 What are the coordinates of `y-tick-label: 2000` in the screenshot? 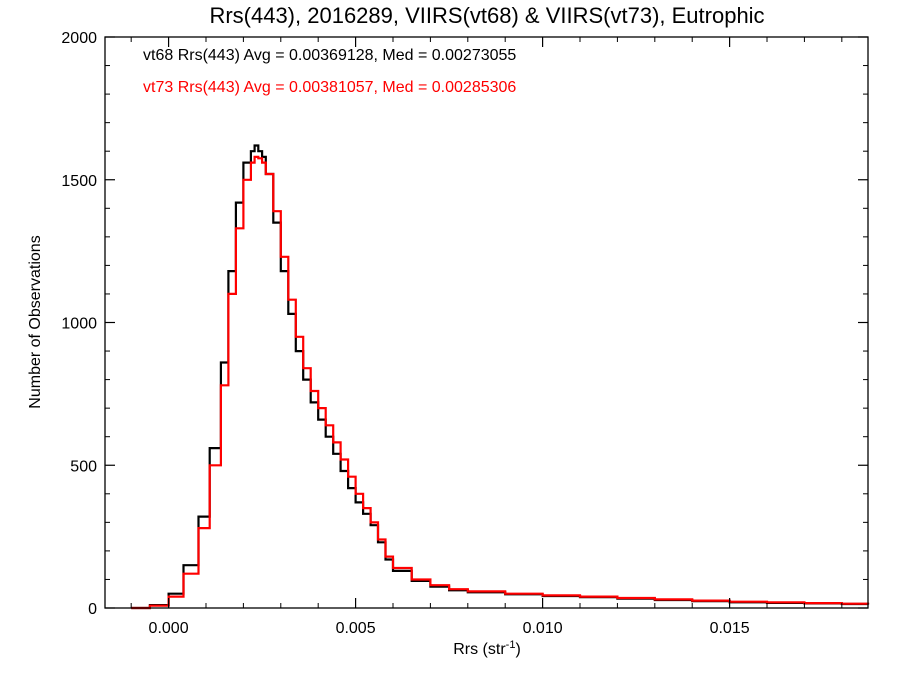 It's located at (79, 38).